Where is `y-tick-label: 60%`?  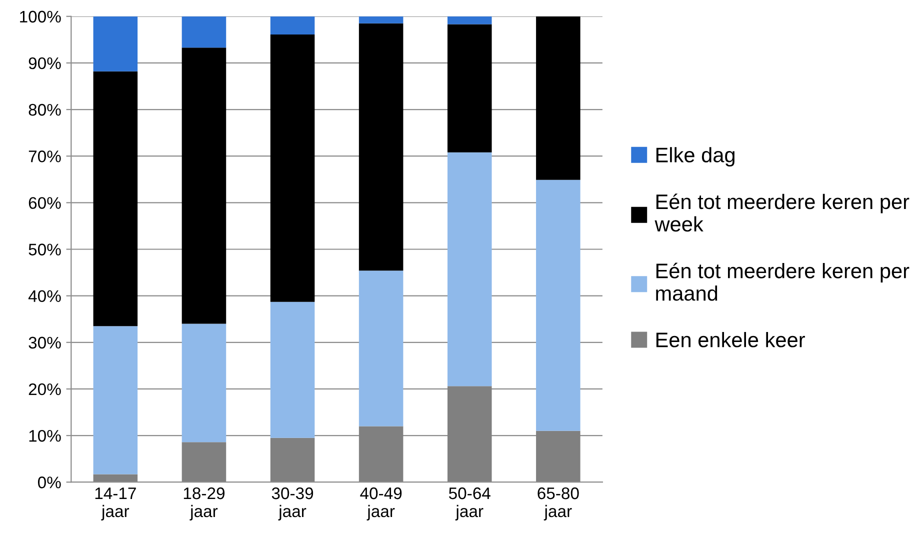 y-tick-label: 60% is located at coordinates (44, 203).